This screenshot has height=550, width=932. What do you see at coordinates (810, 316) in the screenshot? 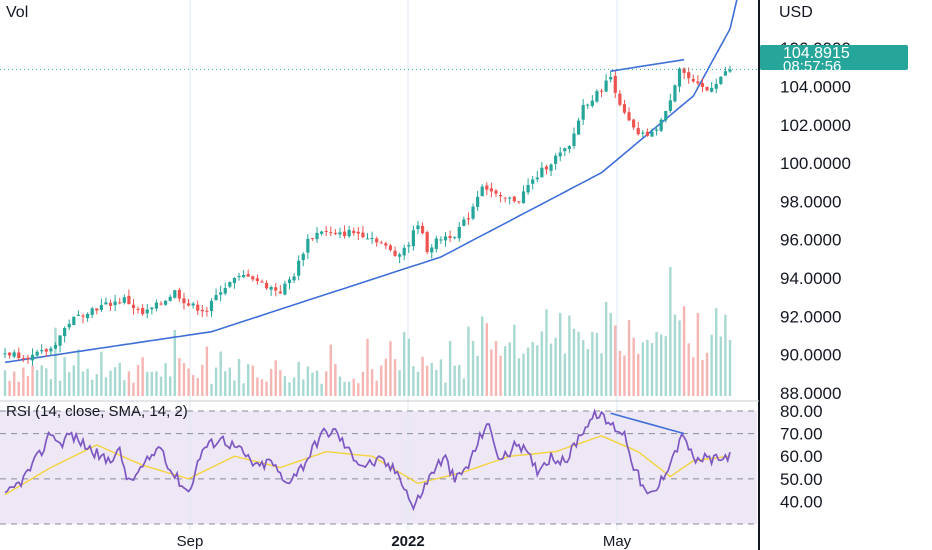
I see `price-tick-label: 92.0000` at bounding box center [810, 316].